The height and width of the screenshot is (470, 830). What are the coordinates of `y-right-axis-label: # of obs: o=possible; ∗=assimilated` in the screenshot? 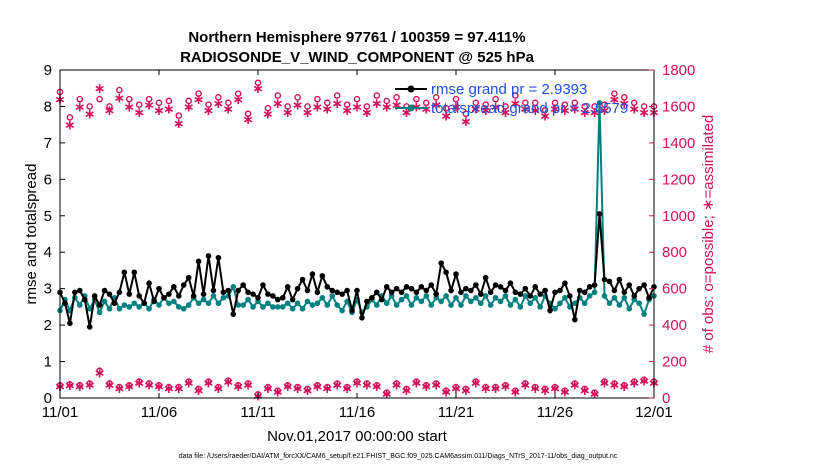 It's located at (708, 234).